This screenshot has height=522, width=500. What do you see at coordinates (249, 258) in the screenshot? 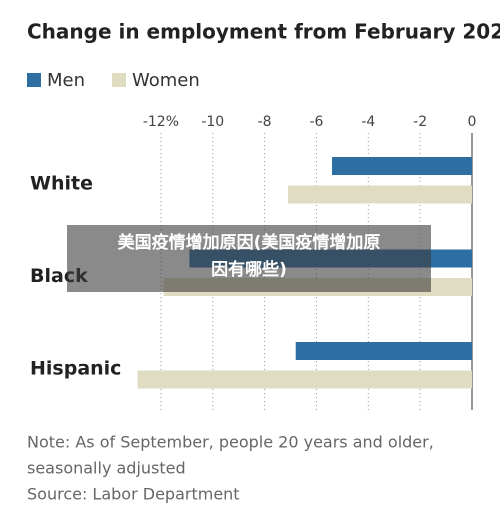
I see `watermark-box` at bounding box center [249, 258].